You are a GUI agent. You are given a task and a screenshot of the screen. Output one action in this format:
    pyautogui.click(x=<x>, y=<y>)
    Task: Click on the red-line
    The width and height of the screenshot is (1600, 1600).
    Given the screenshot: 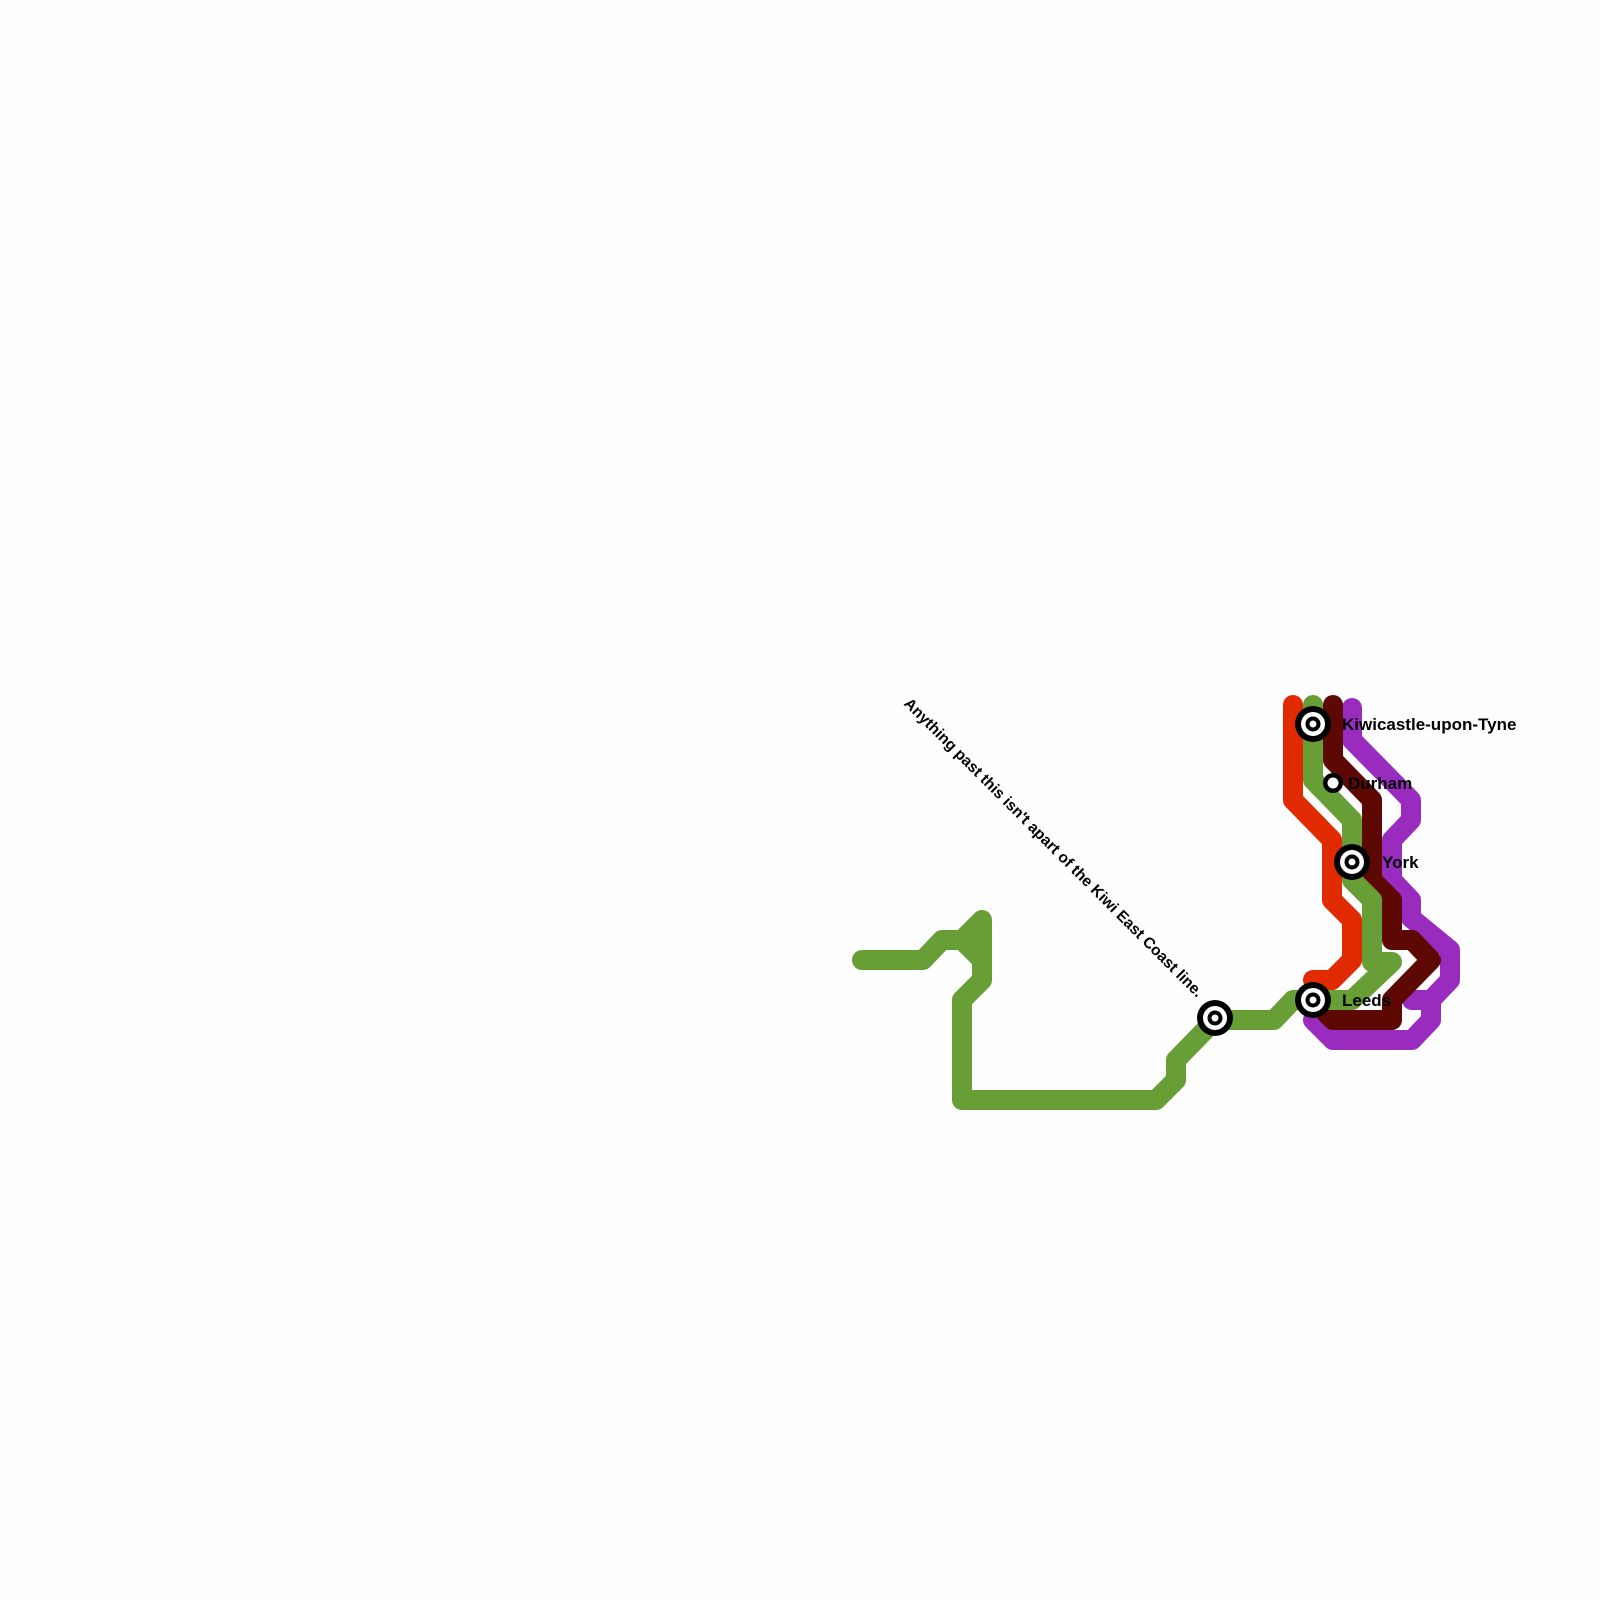 What is the action you would take?
    pyautogui.click(x=1322, y=842)
    